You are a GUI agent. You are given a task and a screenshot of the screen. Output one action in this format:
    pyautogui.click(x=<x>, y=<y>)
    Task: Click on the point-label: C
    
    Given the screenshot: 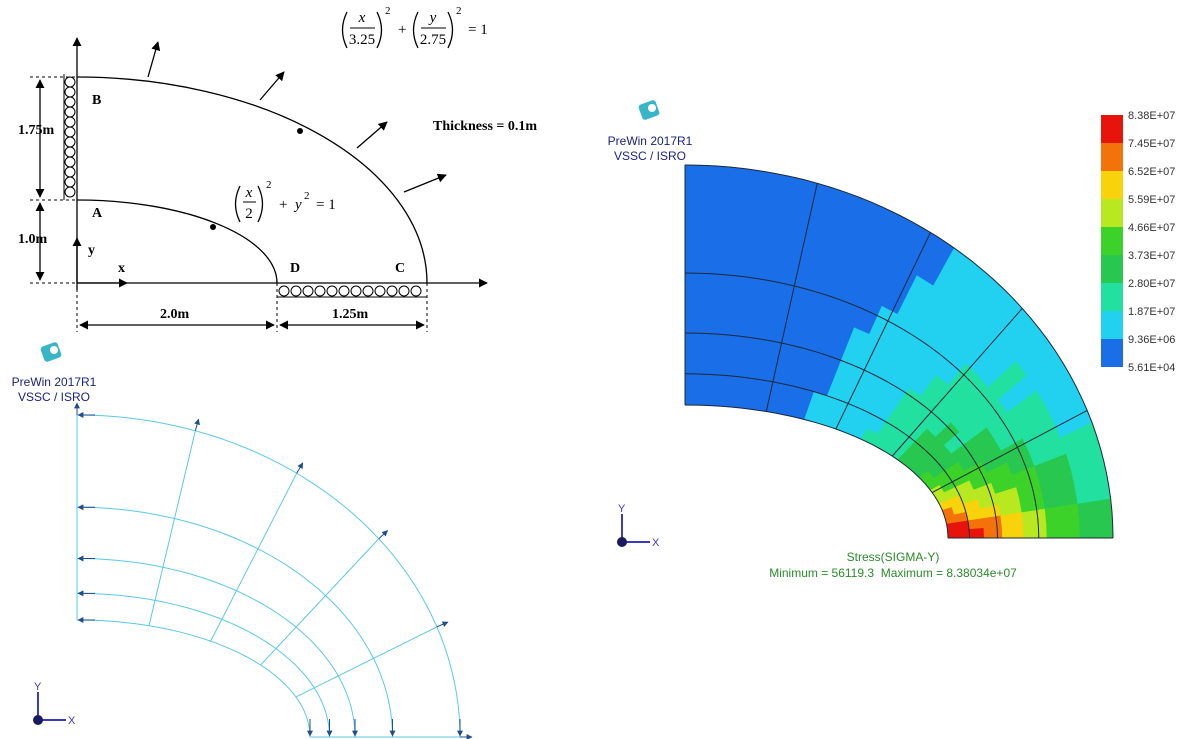 What is the action you would take?
    pyautogui.click(x=400, y=268)
    